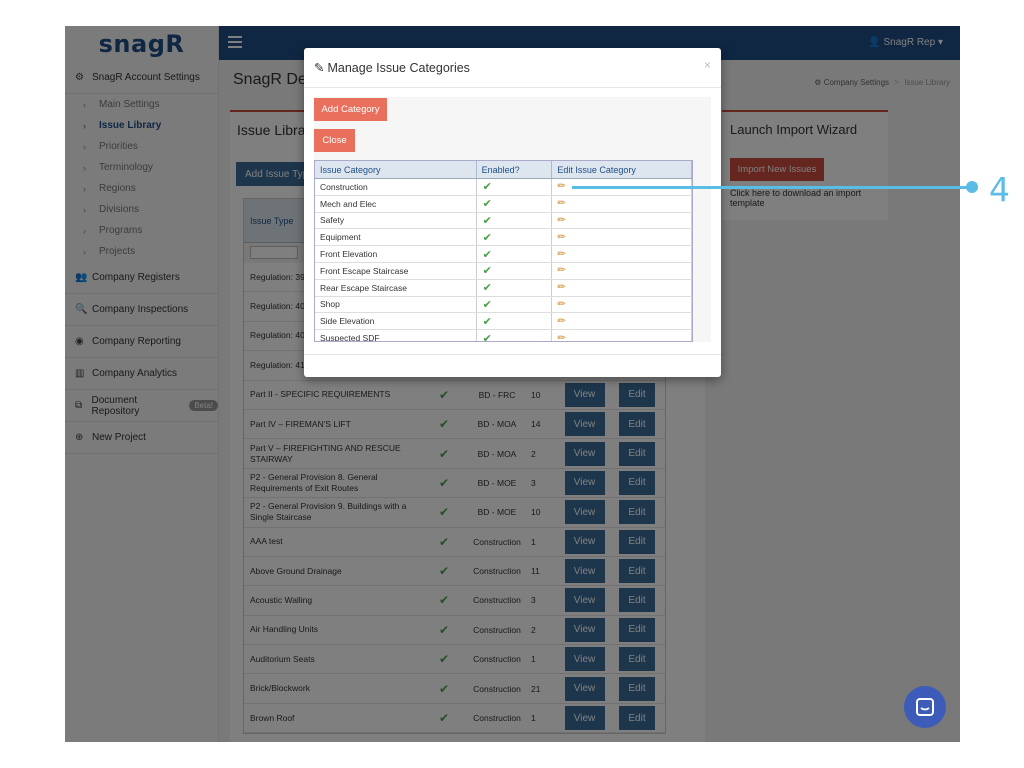 The width and height of the screenshot is (1024, 768). What do you see at coordinates (396, 321) in the screenshot?
I see `category-name: Side Elevation` at bounding box center [396, 321].